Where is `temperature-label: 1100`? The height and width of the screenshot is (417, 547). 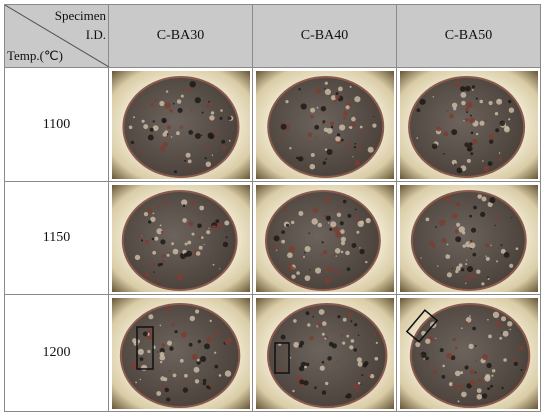
temperature-label: 1100 is located at coordinates (56, 124).